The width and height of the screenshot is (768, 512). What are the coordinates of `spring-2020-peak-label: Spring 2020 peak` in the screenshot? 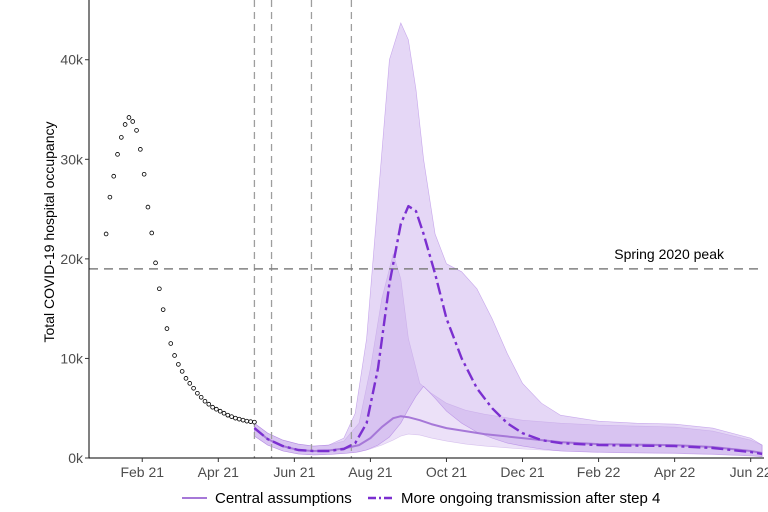 It's located at (669, 254).